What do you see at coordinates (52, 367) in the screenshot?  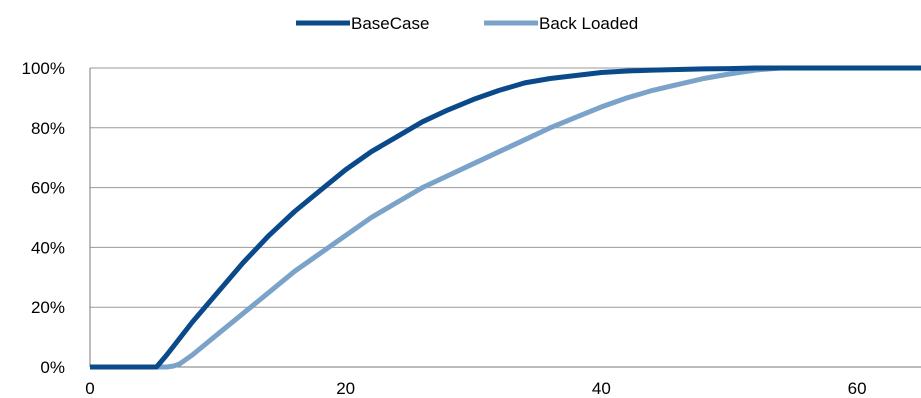 I see `y-tick-label: 0%` at bounding box center [52, 367].